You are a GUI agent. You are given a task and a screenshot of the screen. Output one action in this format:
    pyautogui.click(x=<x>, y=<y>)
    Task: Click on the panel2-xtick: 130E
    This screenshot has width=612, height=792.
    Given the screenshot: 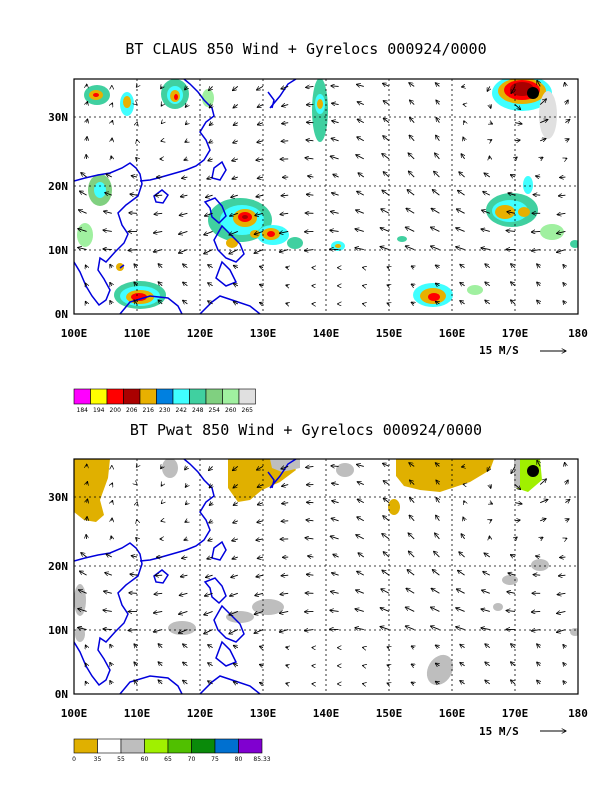 What is the action you would take?
    pyautogui.click(x=263, y=713)
    